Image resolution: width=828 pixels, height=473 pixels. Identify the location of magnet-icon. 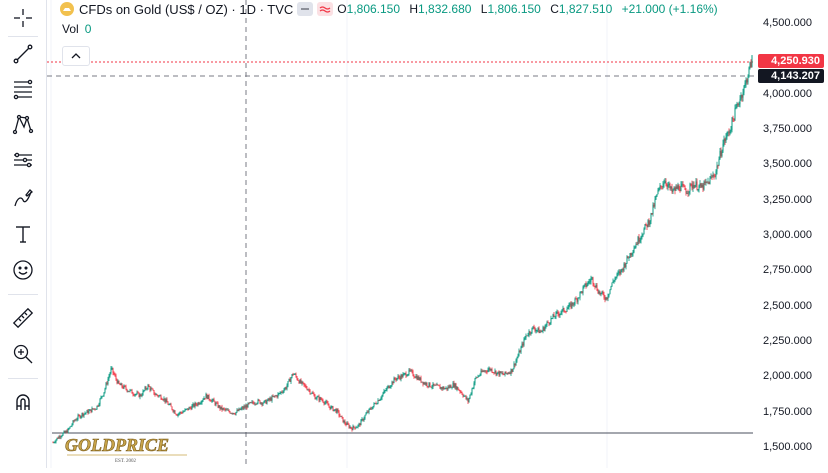
(23, 402).